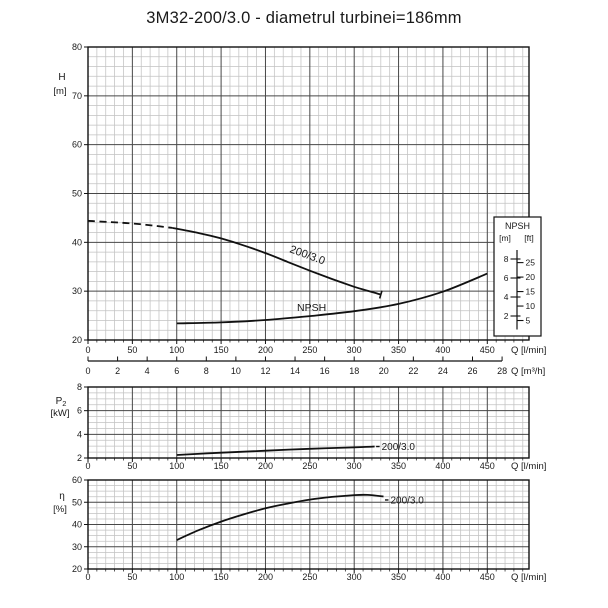 The height and width of the screenshot is (608, 608). I want to click on y-tick-label: 80, so click(77, 47).